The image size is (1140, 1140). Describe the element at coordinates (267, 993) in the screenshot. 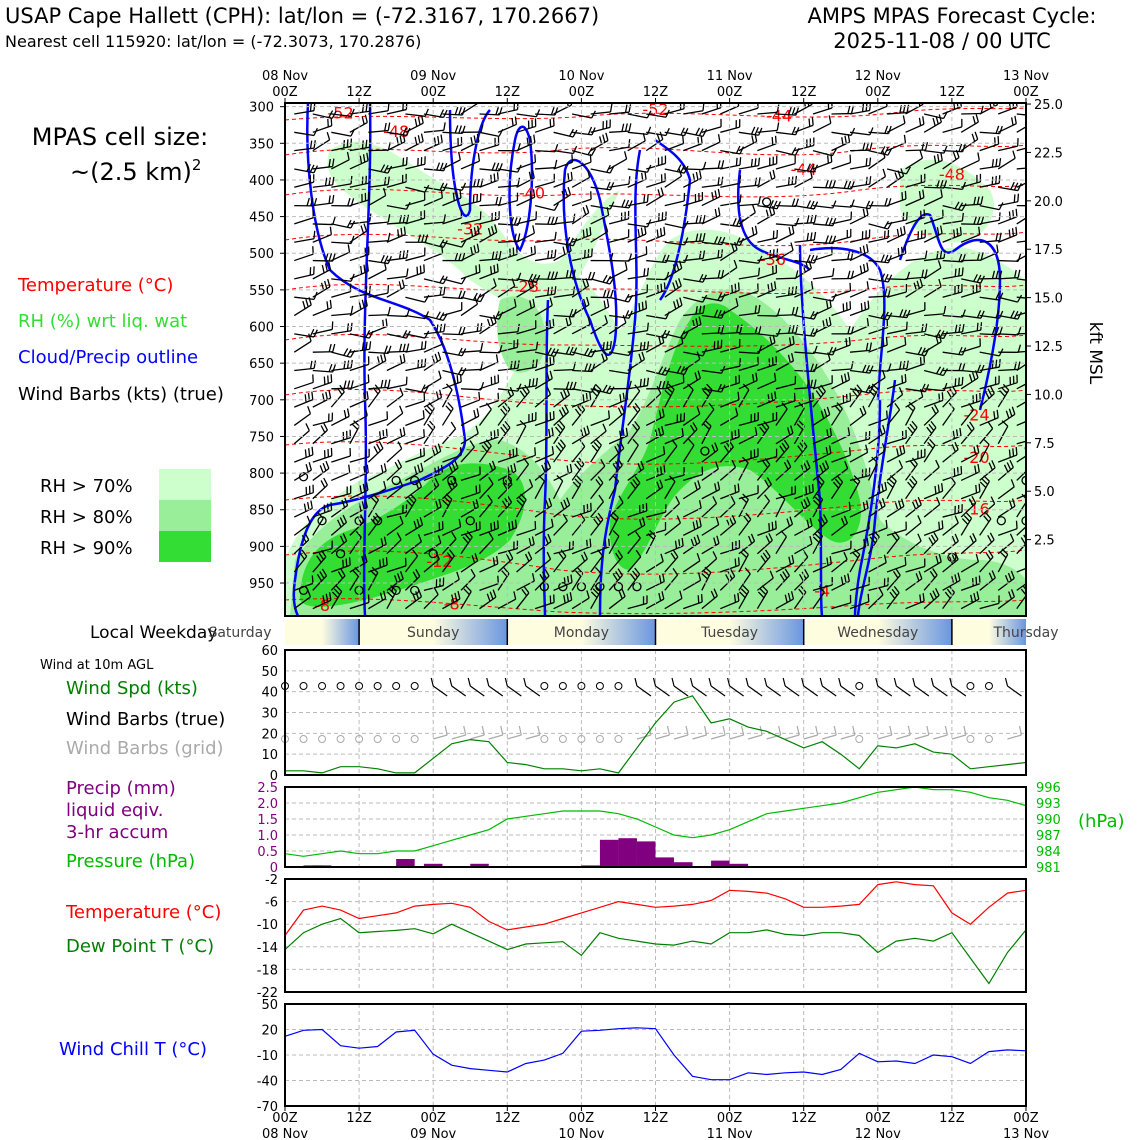

I see `y-tick-label: -22` at that location.